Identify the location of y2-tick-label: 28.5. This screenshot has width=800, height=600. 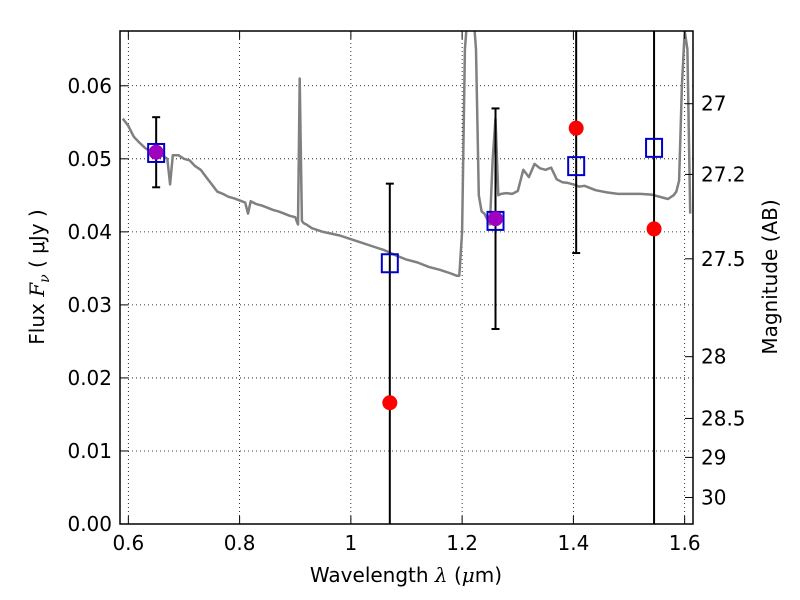
(723, 418).